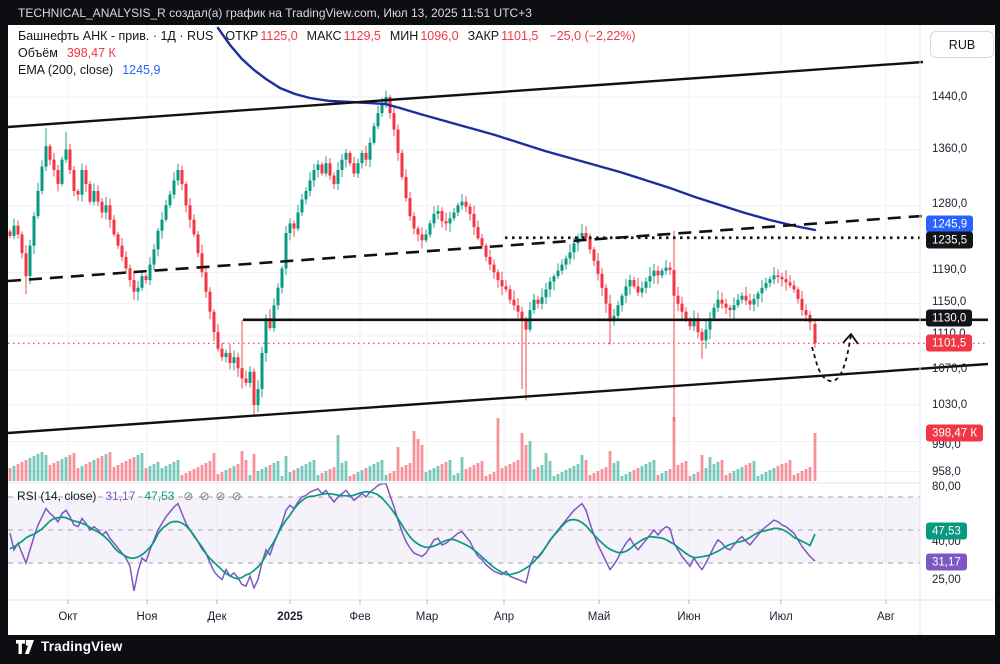 Image resolution: width=1000 pixels, height=664 pixels. What do you see at coordinates (91, 53) in the screenshot?
I see `volume-value: 398,47 К` at bounding box center [91, 53].